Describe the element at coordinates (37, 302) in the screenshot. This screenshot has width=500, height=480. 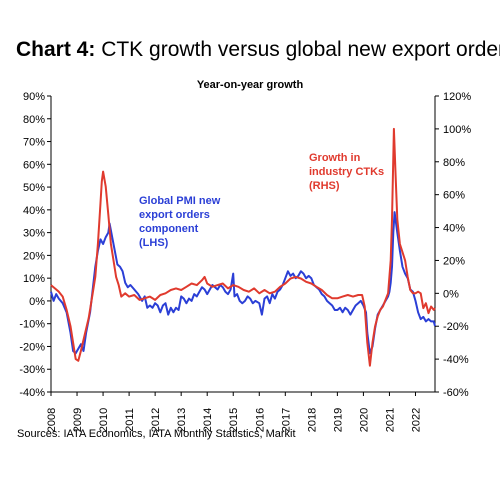
I see `left-axis-tick-label: 0%` at that location.